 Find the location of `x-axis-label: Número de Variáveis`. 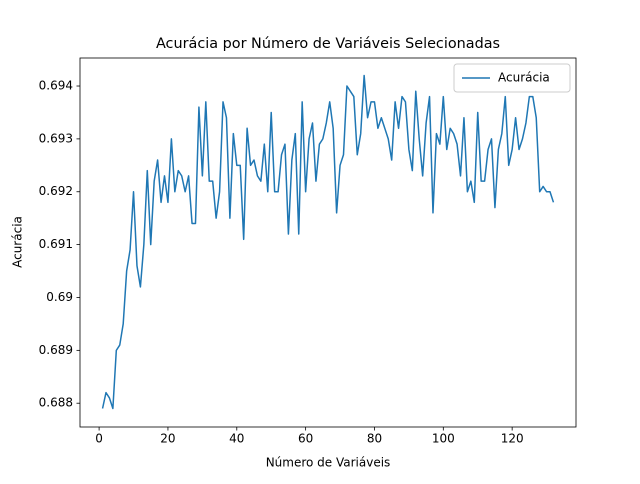

x-axis-label: Número de Variáveis is located at coordinates (328, 463).